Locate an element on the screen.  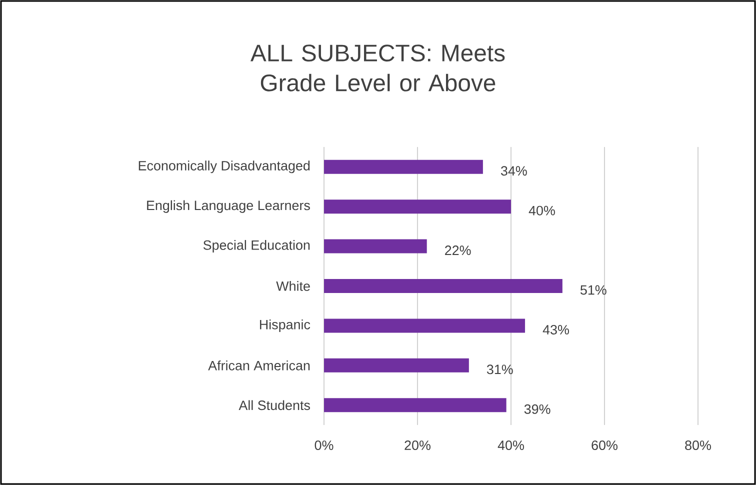
data-label: 40% is located at coordinates (541, 211).